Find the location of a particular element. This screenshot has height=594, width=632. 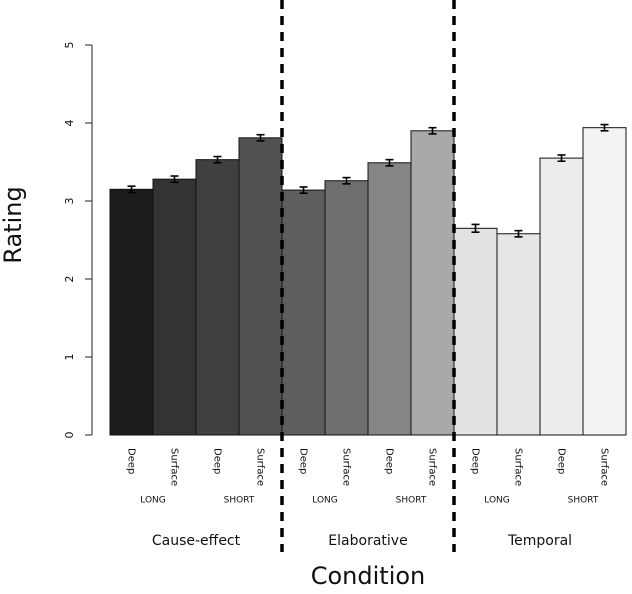

y-axis-label: Rating is located at coordinates (13, 224).